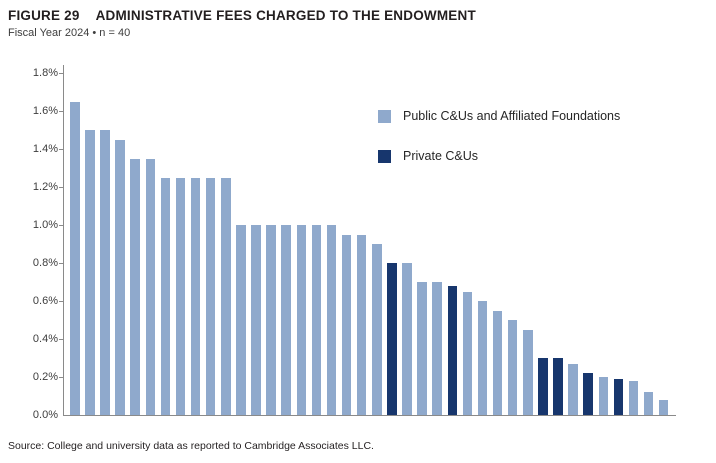 The height and width of the screenshot is (463, 716). Describe the element at coordinates (45, 111) in the screenshot. I see `y-axis-label: 1.6%` at that location.